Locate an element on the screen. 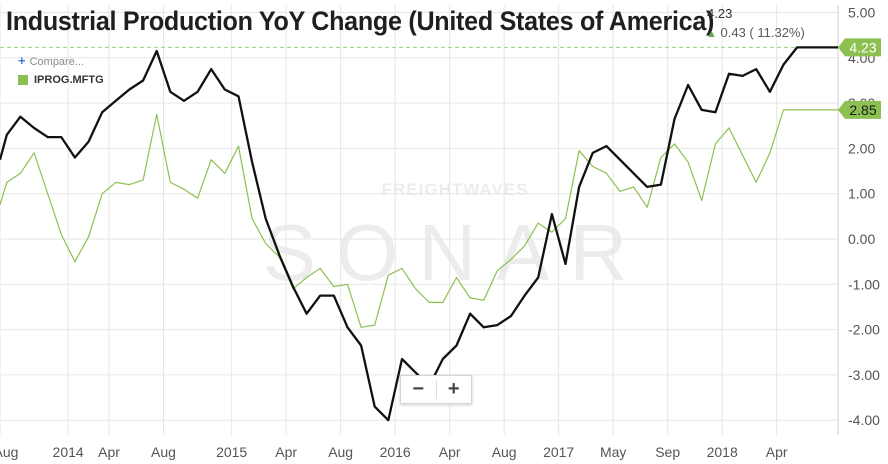 This screenshot has height=464, width=888. legend-item-iprog: IPROG.MFTG is located at coordinates (61, 80).